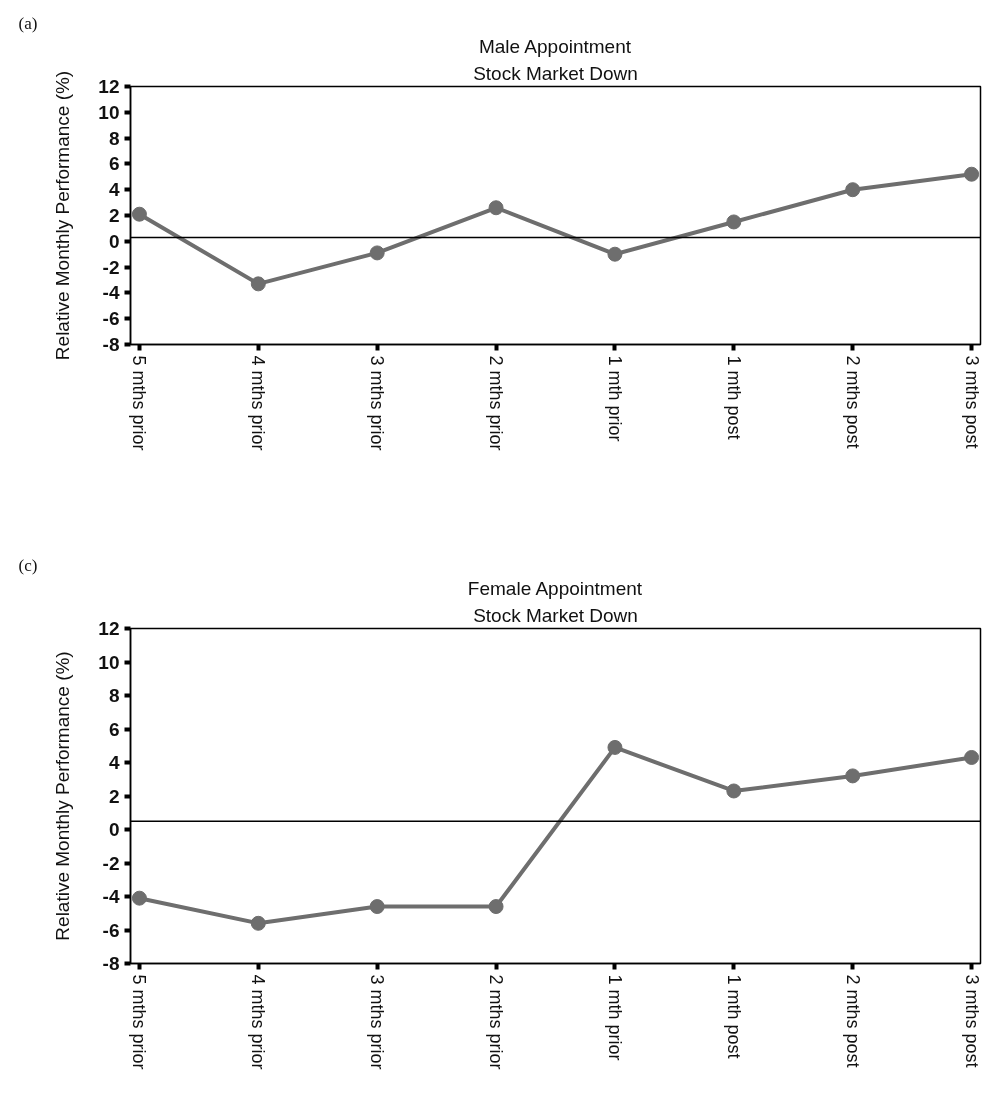 This screenshot has width=996, height=1109. I want to click on text: (a), so click(28, 23).